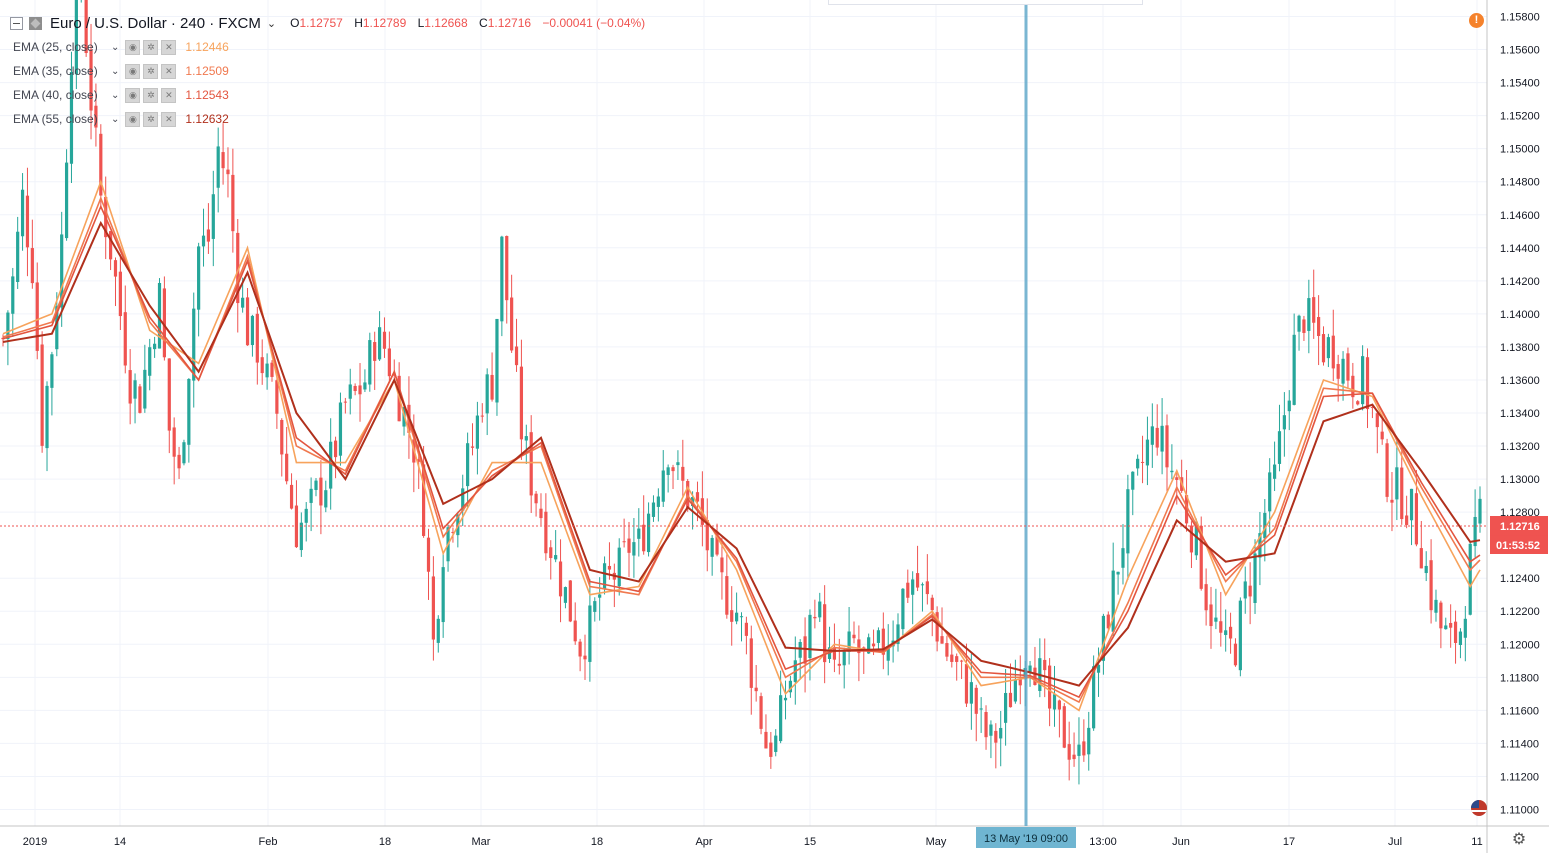 The width and height of the screenshot is (1549, 853). What do you see at coordinates (16, 23) in the screenshot?
I see `collapse-icon` at bounding box center [16, 23].